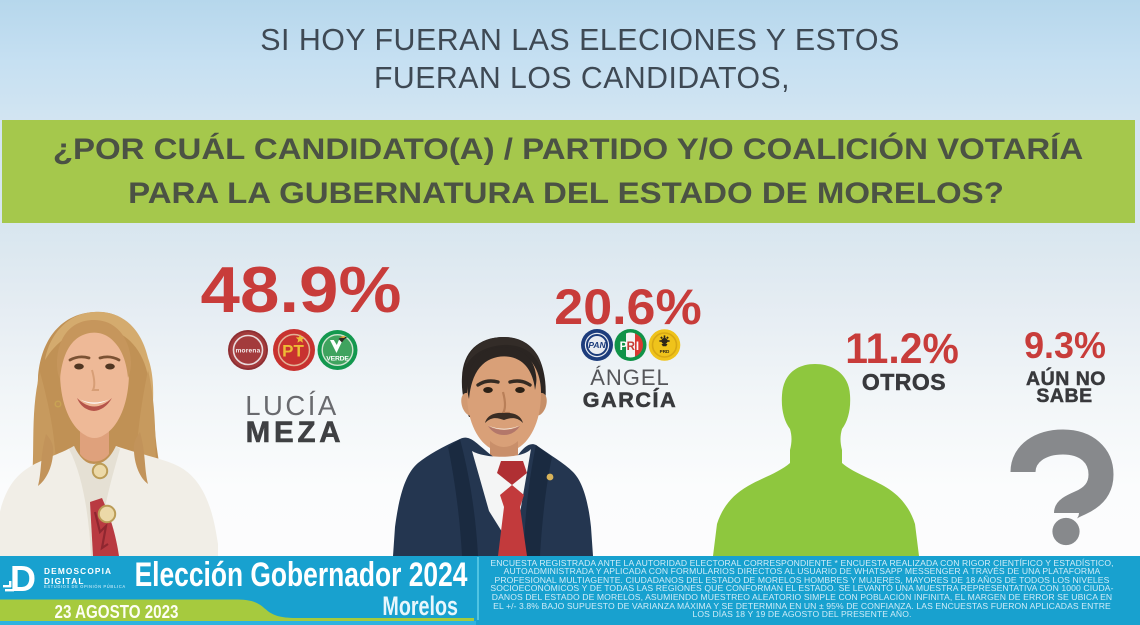 The image size is (1140, 625). Describe the element at coordinates (597, 345) in the screenshot. I see `svg-text: PAN` at that location.